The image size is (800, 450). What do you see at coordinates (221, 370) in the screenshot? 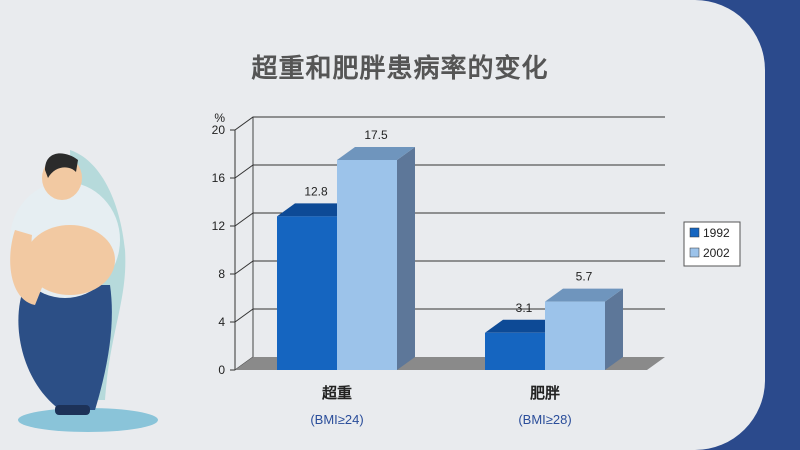
I see `y-tick-label: 0` at bounding box center [221, 370].